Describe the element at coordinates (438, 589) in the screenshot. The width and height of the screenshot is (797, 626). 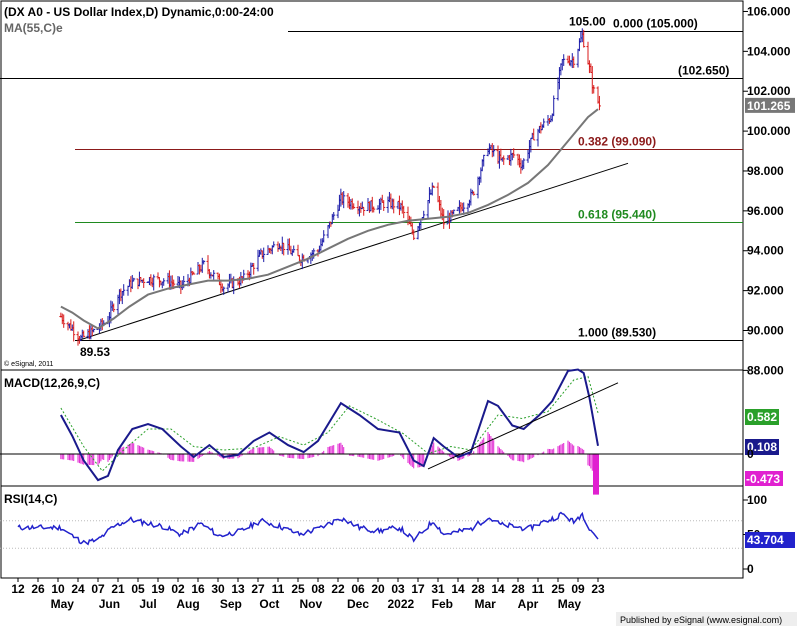
I see `x-tick-label: 31` at that location.